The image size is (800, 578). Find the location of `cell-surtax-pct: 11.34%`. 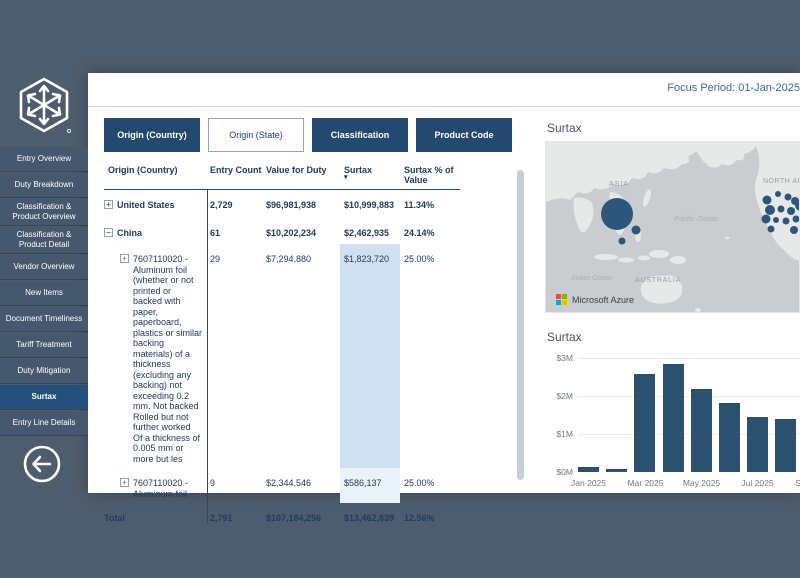

cell-surtax-pct: 11.34% is located at coordinates (419, 205).